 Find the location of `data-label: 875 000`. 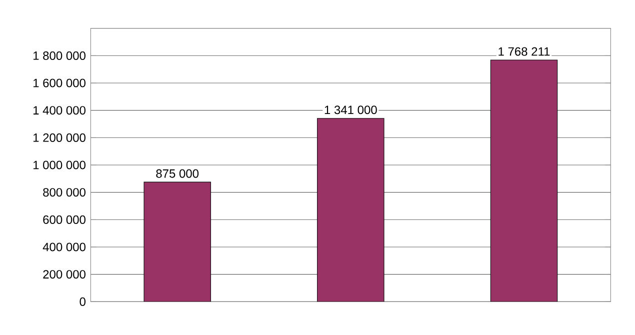

data-label: 875 000 is located at coordinates (177, 173).